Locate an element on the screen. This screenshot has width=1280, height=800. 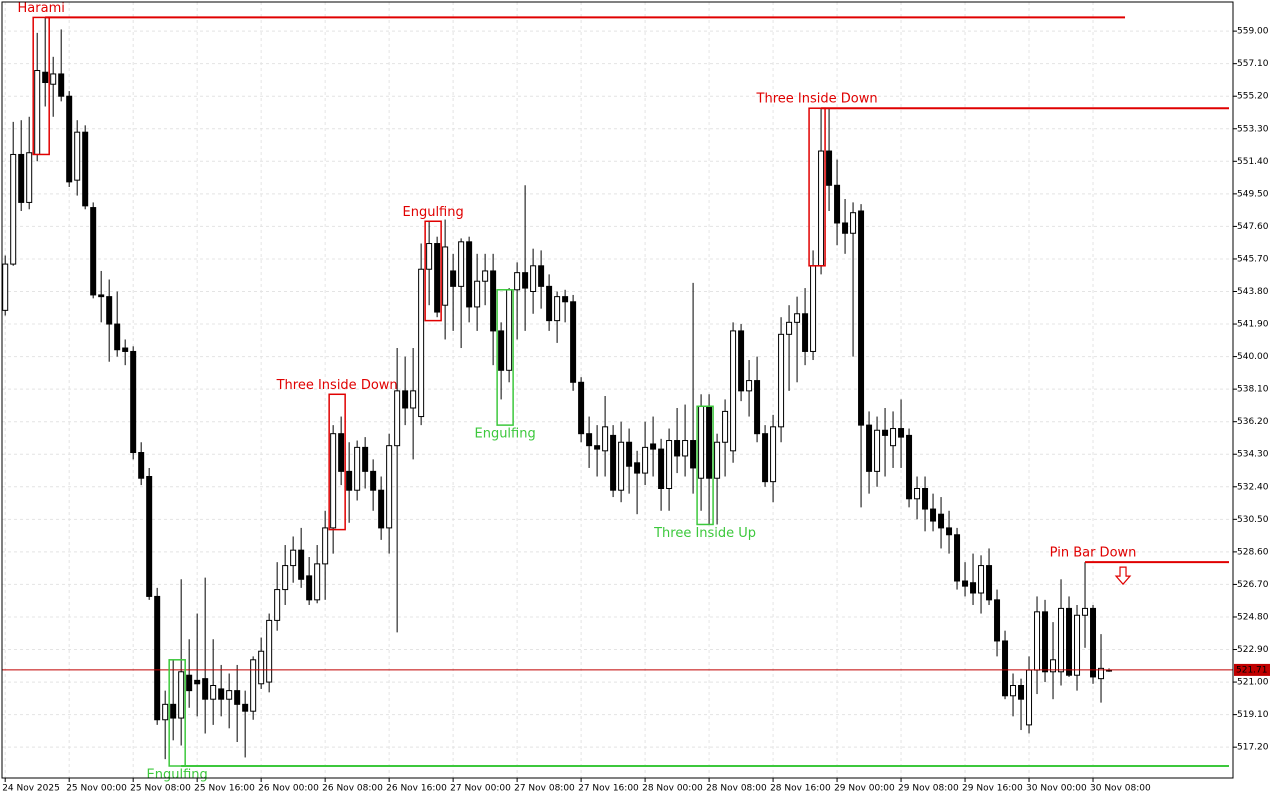
last-price-label: 521.71 is located at coordinates (1252, 670).